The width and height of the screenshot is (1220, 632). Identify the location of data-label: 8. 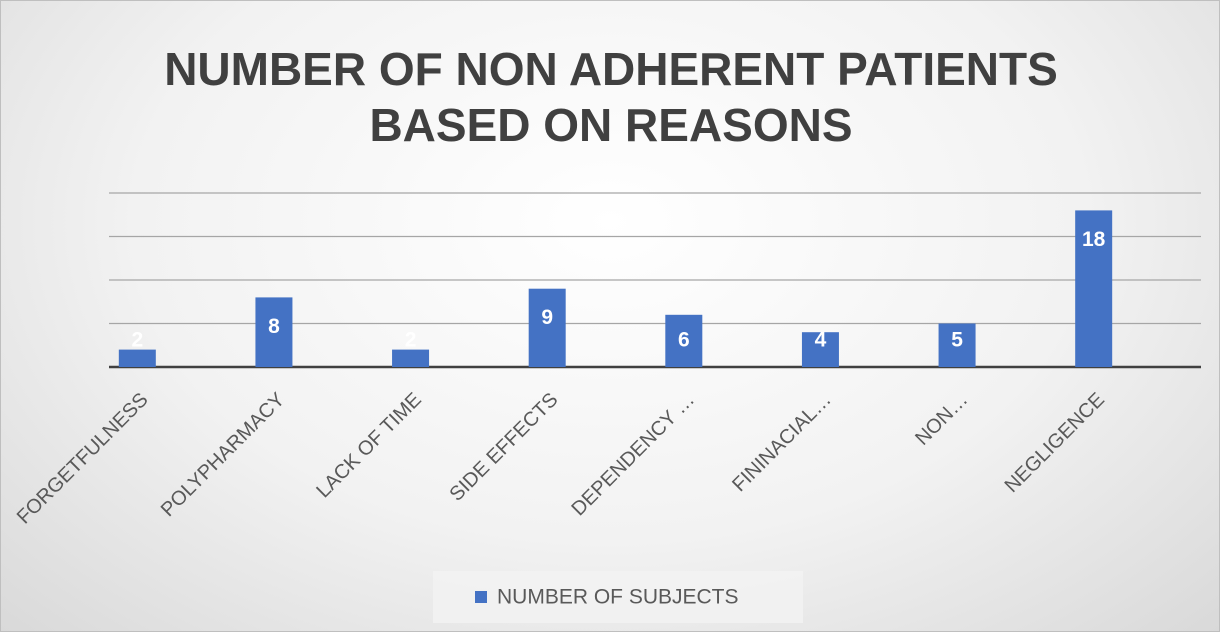
(274, 326).